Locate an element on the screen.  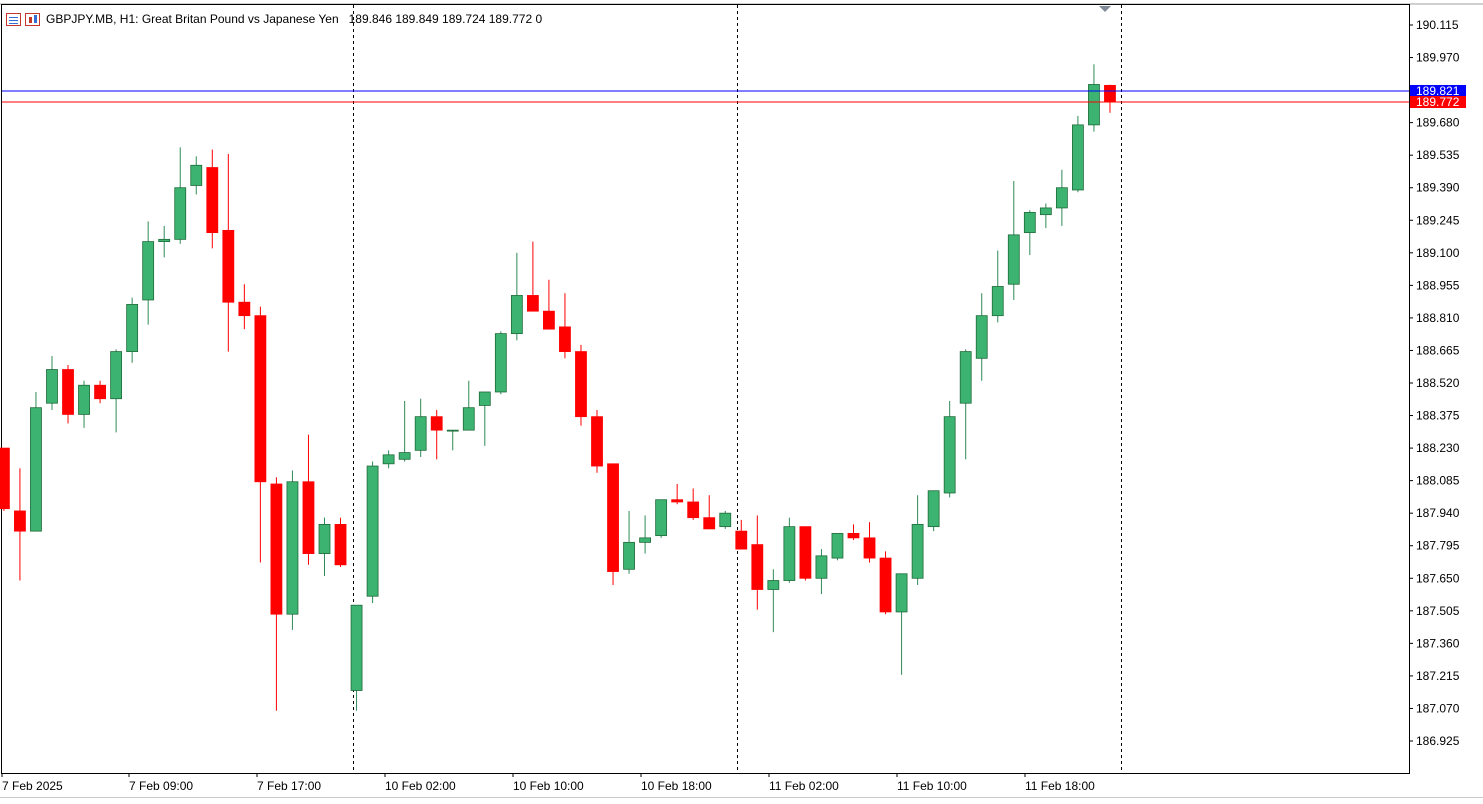
y-tick-label: 187.650 is located at coordinates (1438, 578).